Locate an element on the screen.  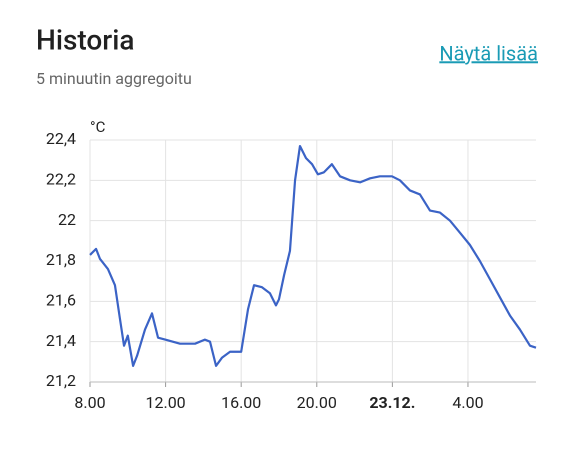
x-tick-label: 23.12. is located at coordinates (392, 402).